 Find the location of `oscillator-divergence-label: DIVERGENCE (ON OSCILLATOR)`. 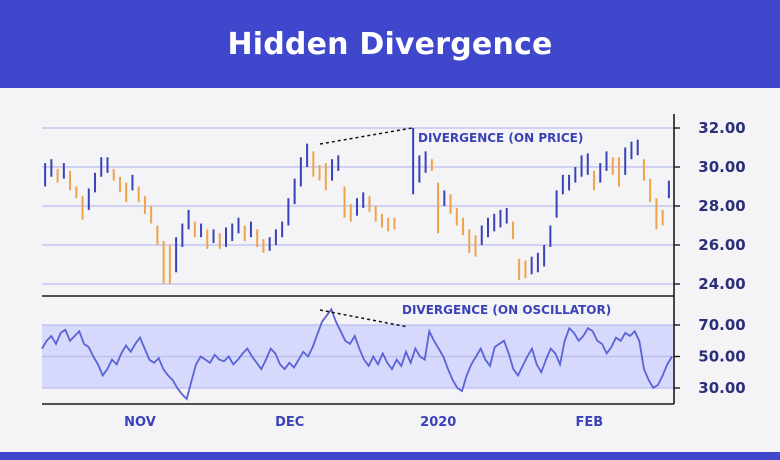

oscillator-divergence-label: DIVERGENCE (ON OSCILLATOR) is located at coordinates (506, 310).